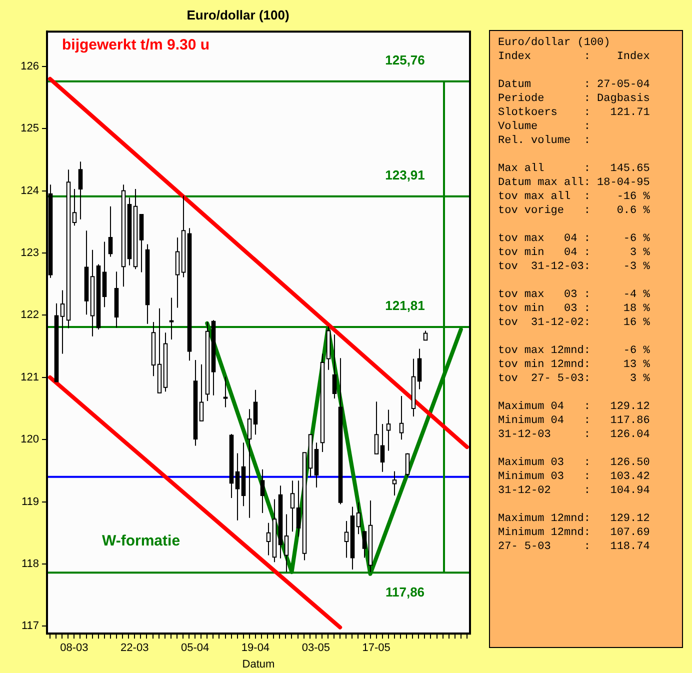 This screenshot has width=692, height=673. Describe the element at coordinates (29, 128) in the screenshot. I see `y-tick-label: 125` at that location.